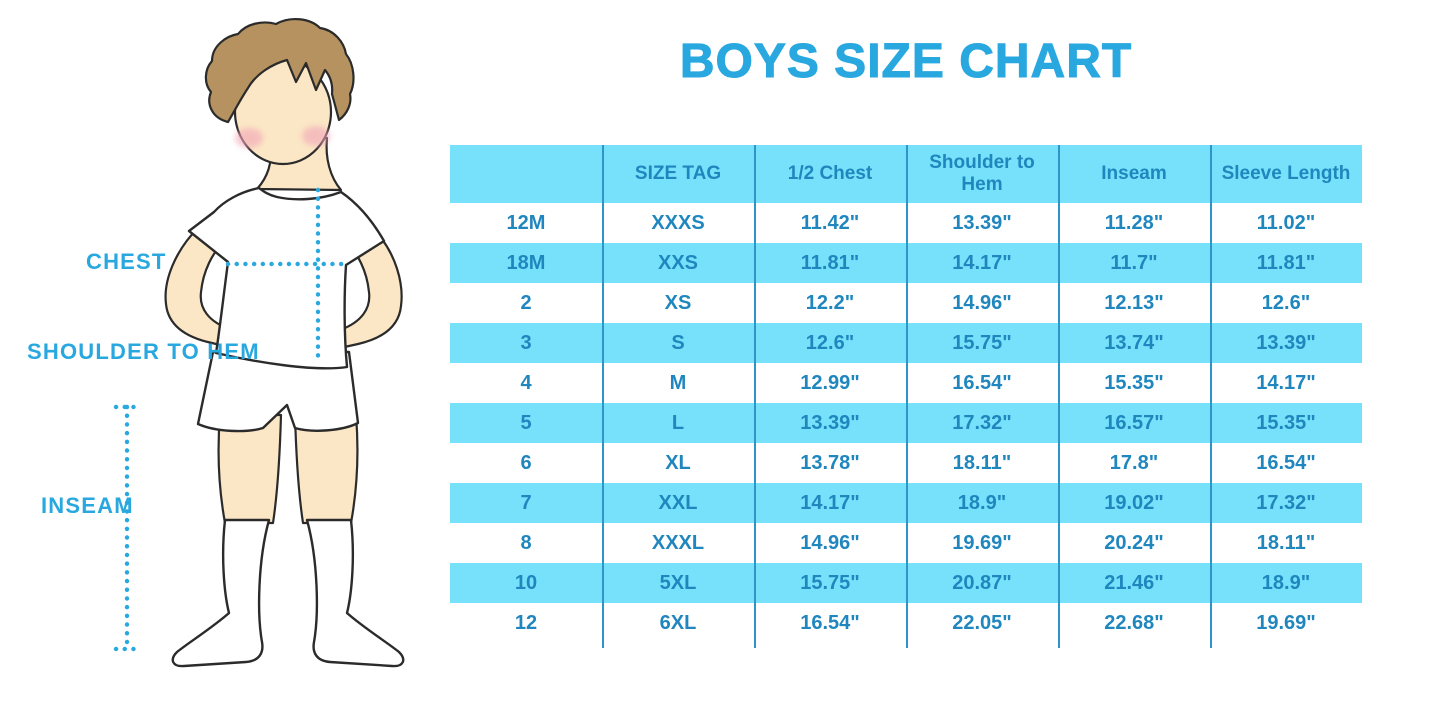 This screenshot has height=723, width=1445. What do you see at coordinates (129, 528) in the screenshot?
I see `inseam-measure-line` at bounding box center [129, 528].